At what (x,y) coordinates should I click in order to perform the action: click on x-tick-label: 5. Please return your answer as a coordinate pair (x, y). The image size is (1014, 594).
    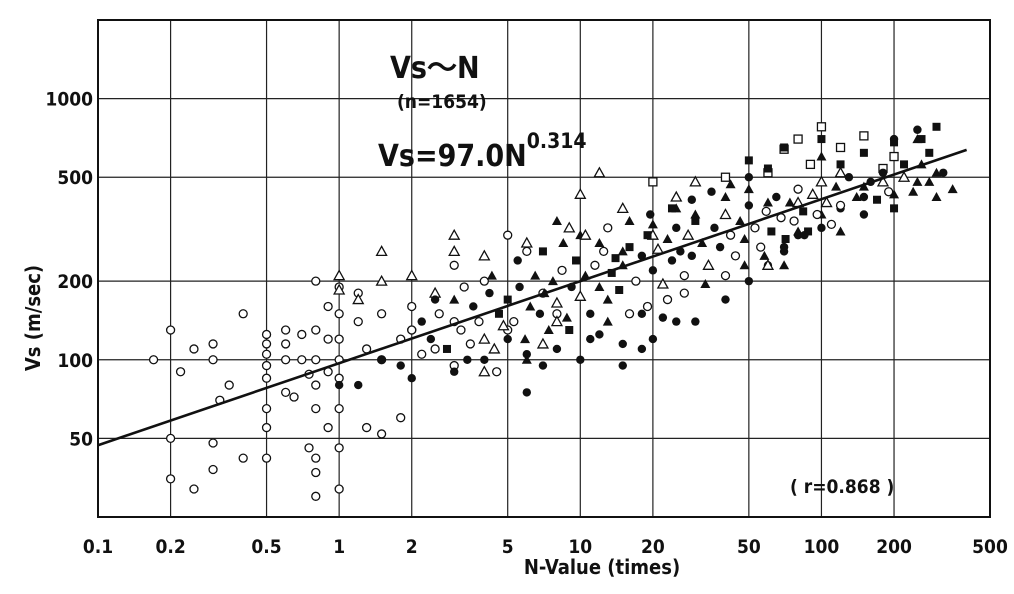
    Looking at the image, I should click on (508, 547).